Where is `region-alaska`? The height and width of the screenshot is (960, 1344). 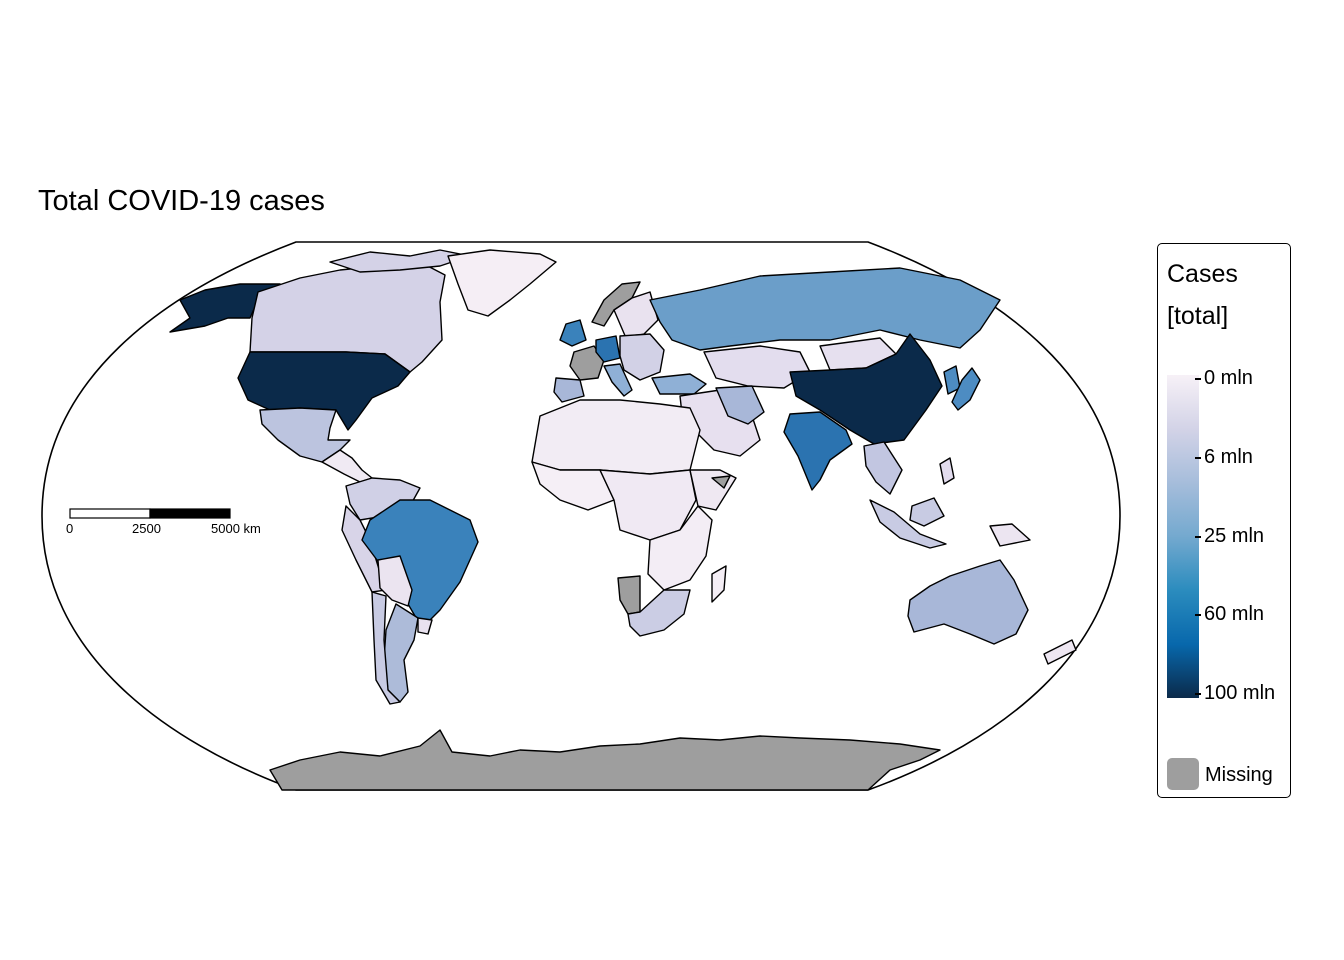 region-alaska is located at coordinates (225, 308).